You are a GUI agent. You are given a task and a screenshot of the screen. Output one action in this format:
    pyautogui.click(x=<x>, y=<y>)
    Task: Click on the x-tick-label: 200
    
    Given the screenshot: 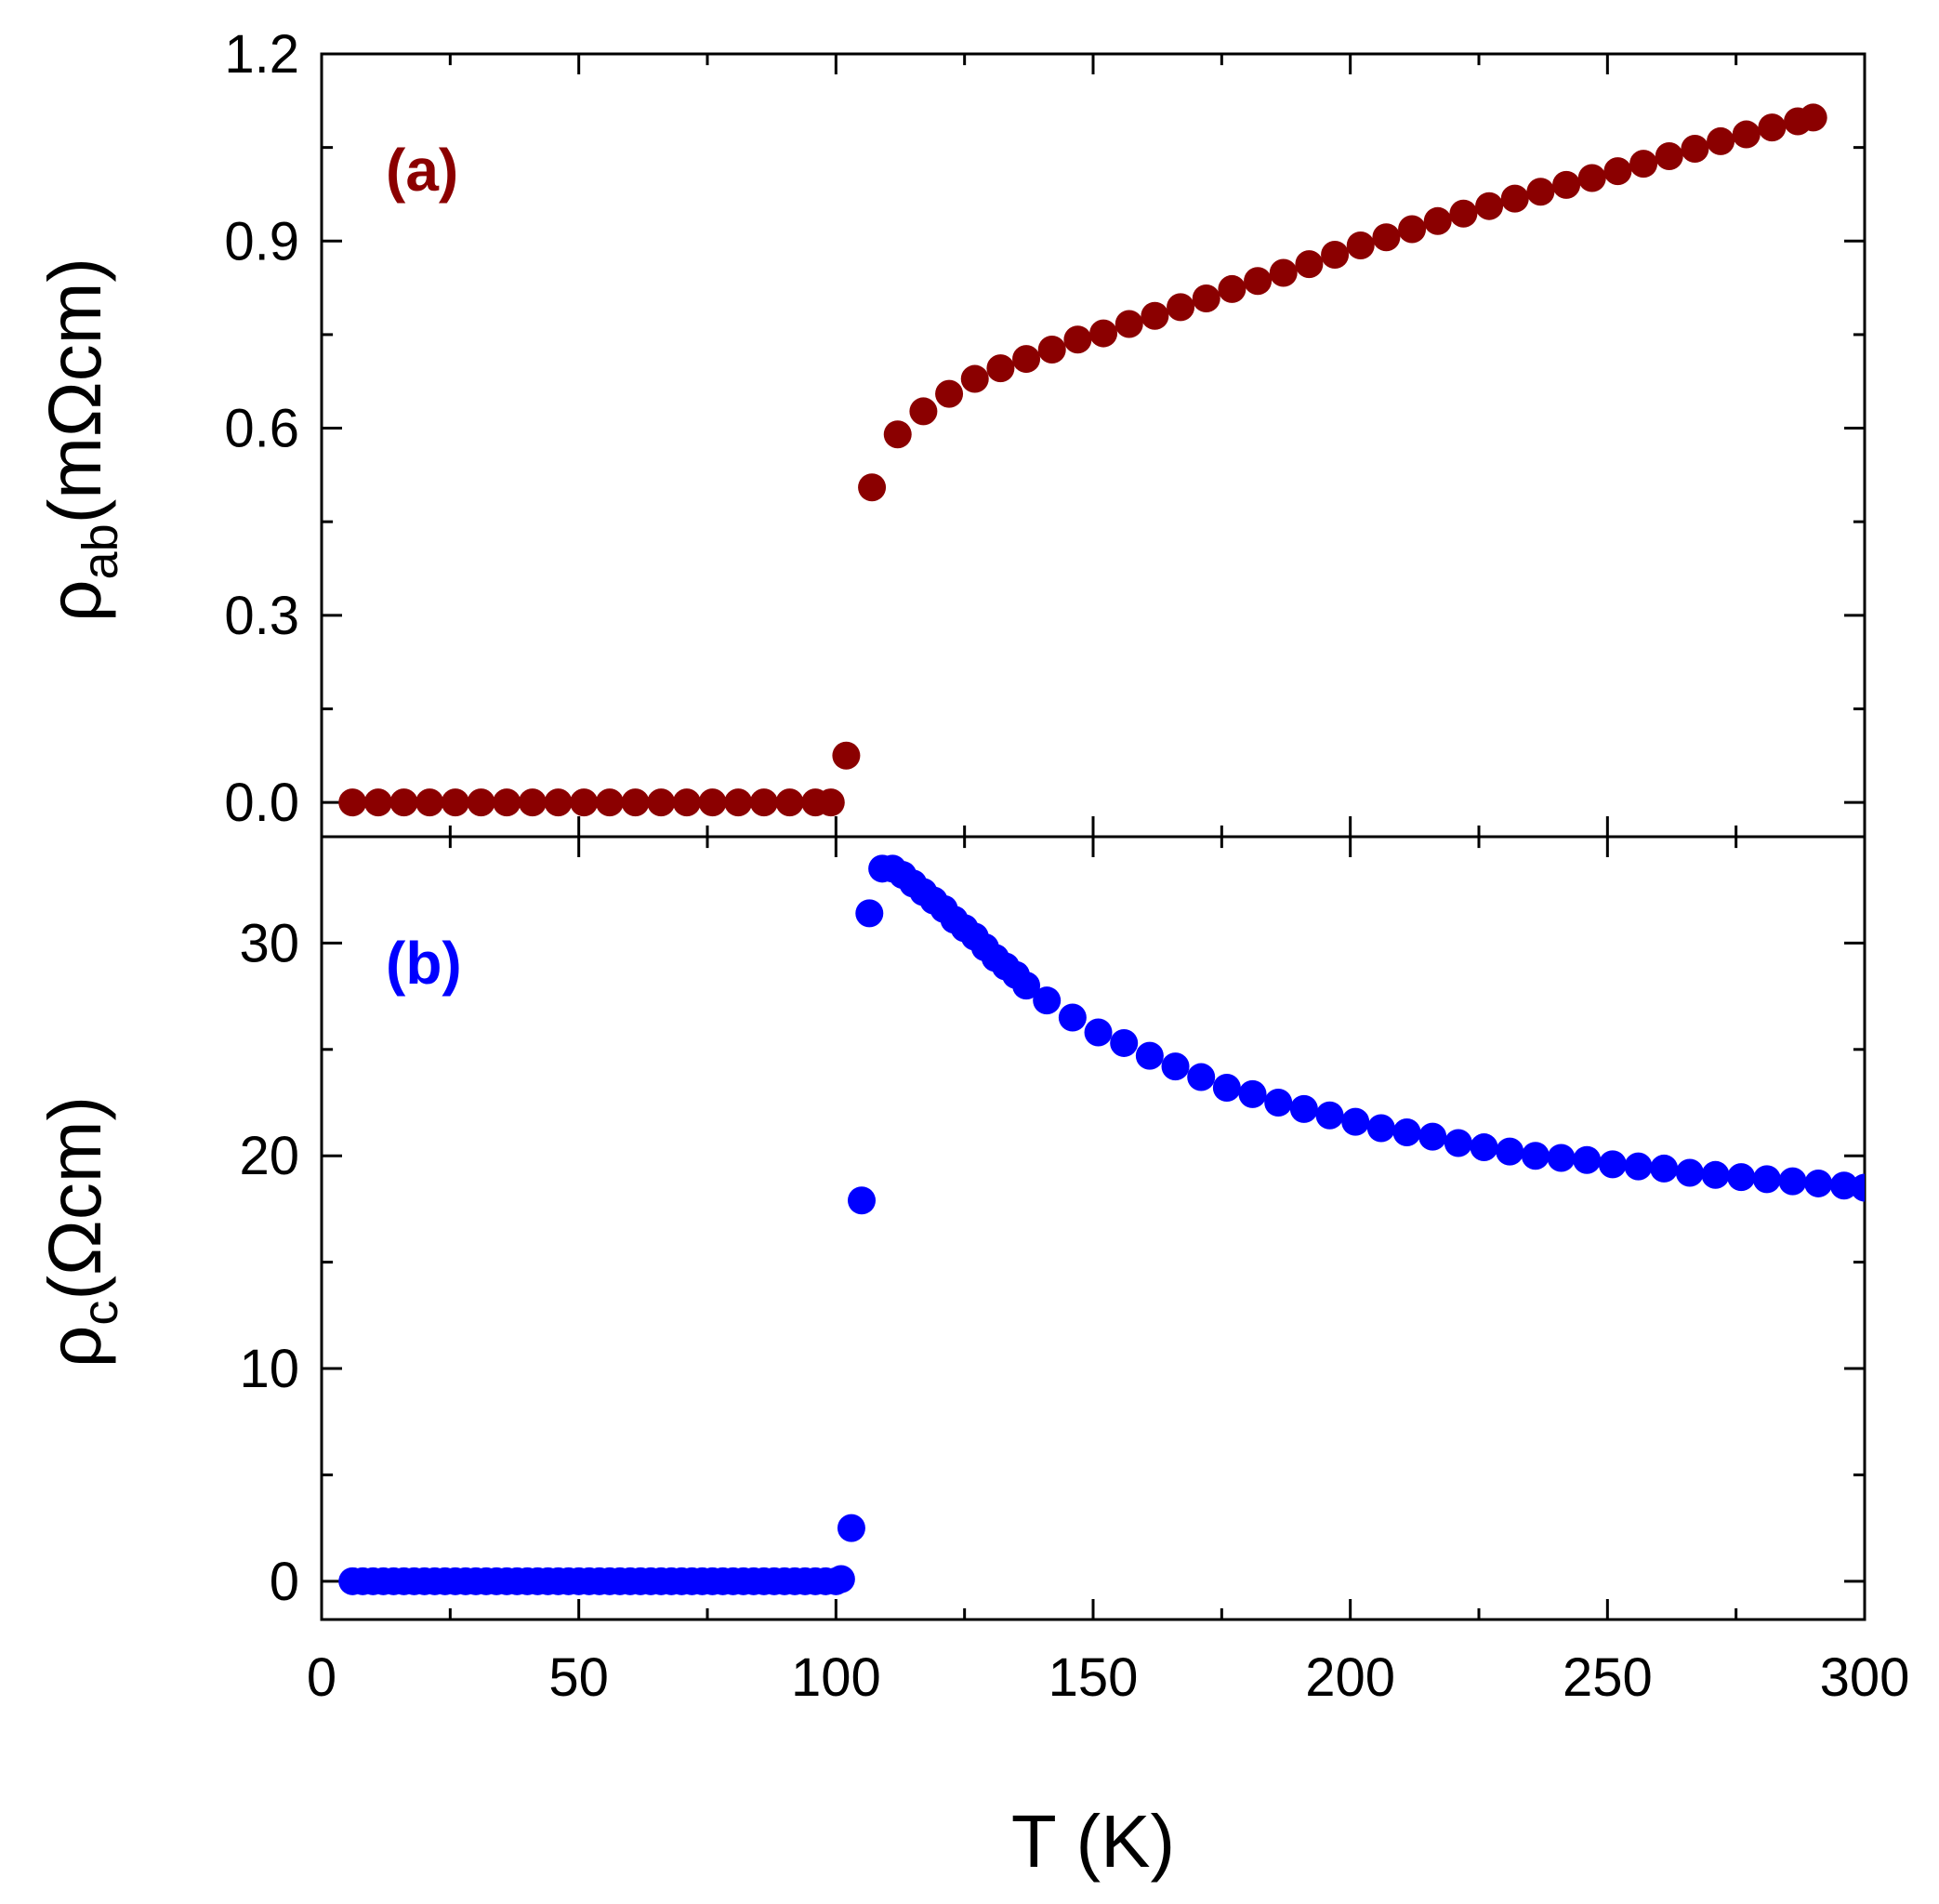 What is the action you would take?
    pyautogui.click(x=1350, y=1677)
    